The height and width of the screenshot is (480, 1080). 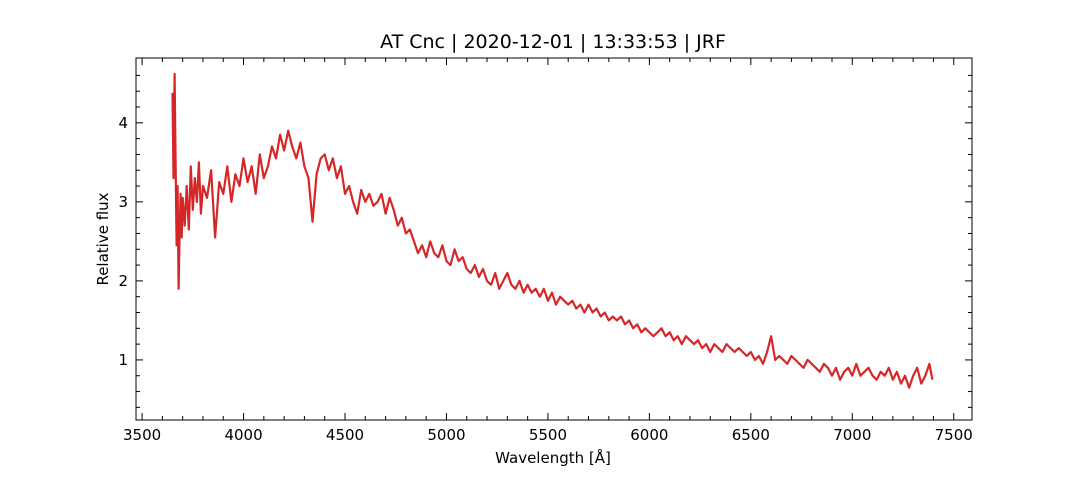 What do you see at coordinates (142, 435) in the screenshot?
I see `x-tick-label: 3500` at bounding box center [142, 435].